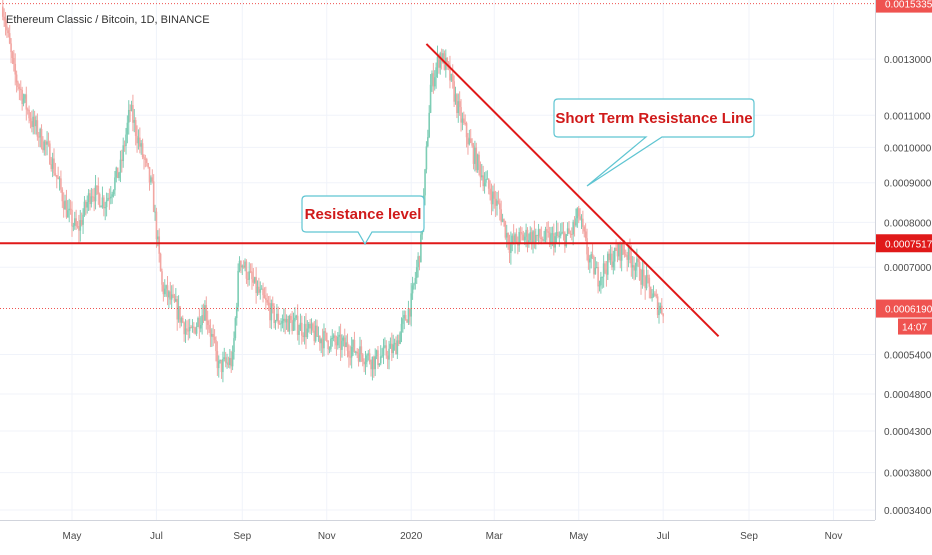 The height and width of the screenshot is (555, 932). Describe the element at coordinates (908, 395) in the screenshot. I see `y-tick-label: 0.0004800` at that location.